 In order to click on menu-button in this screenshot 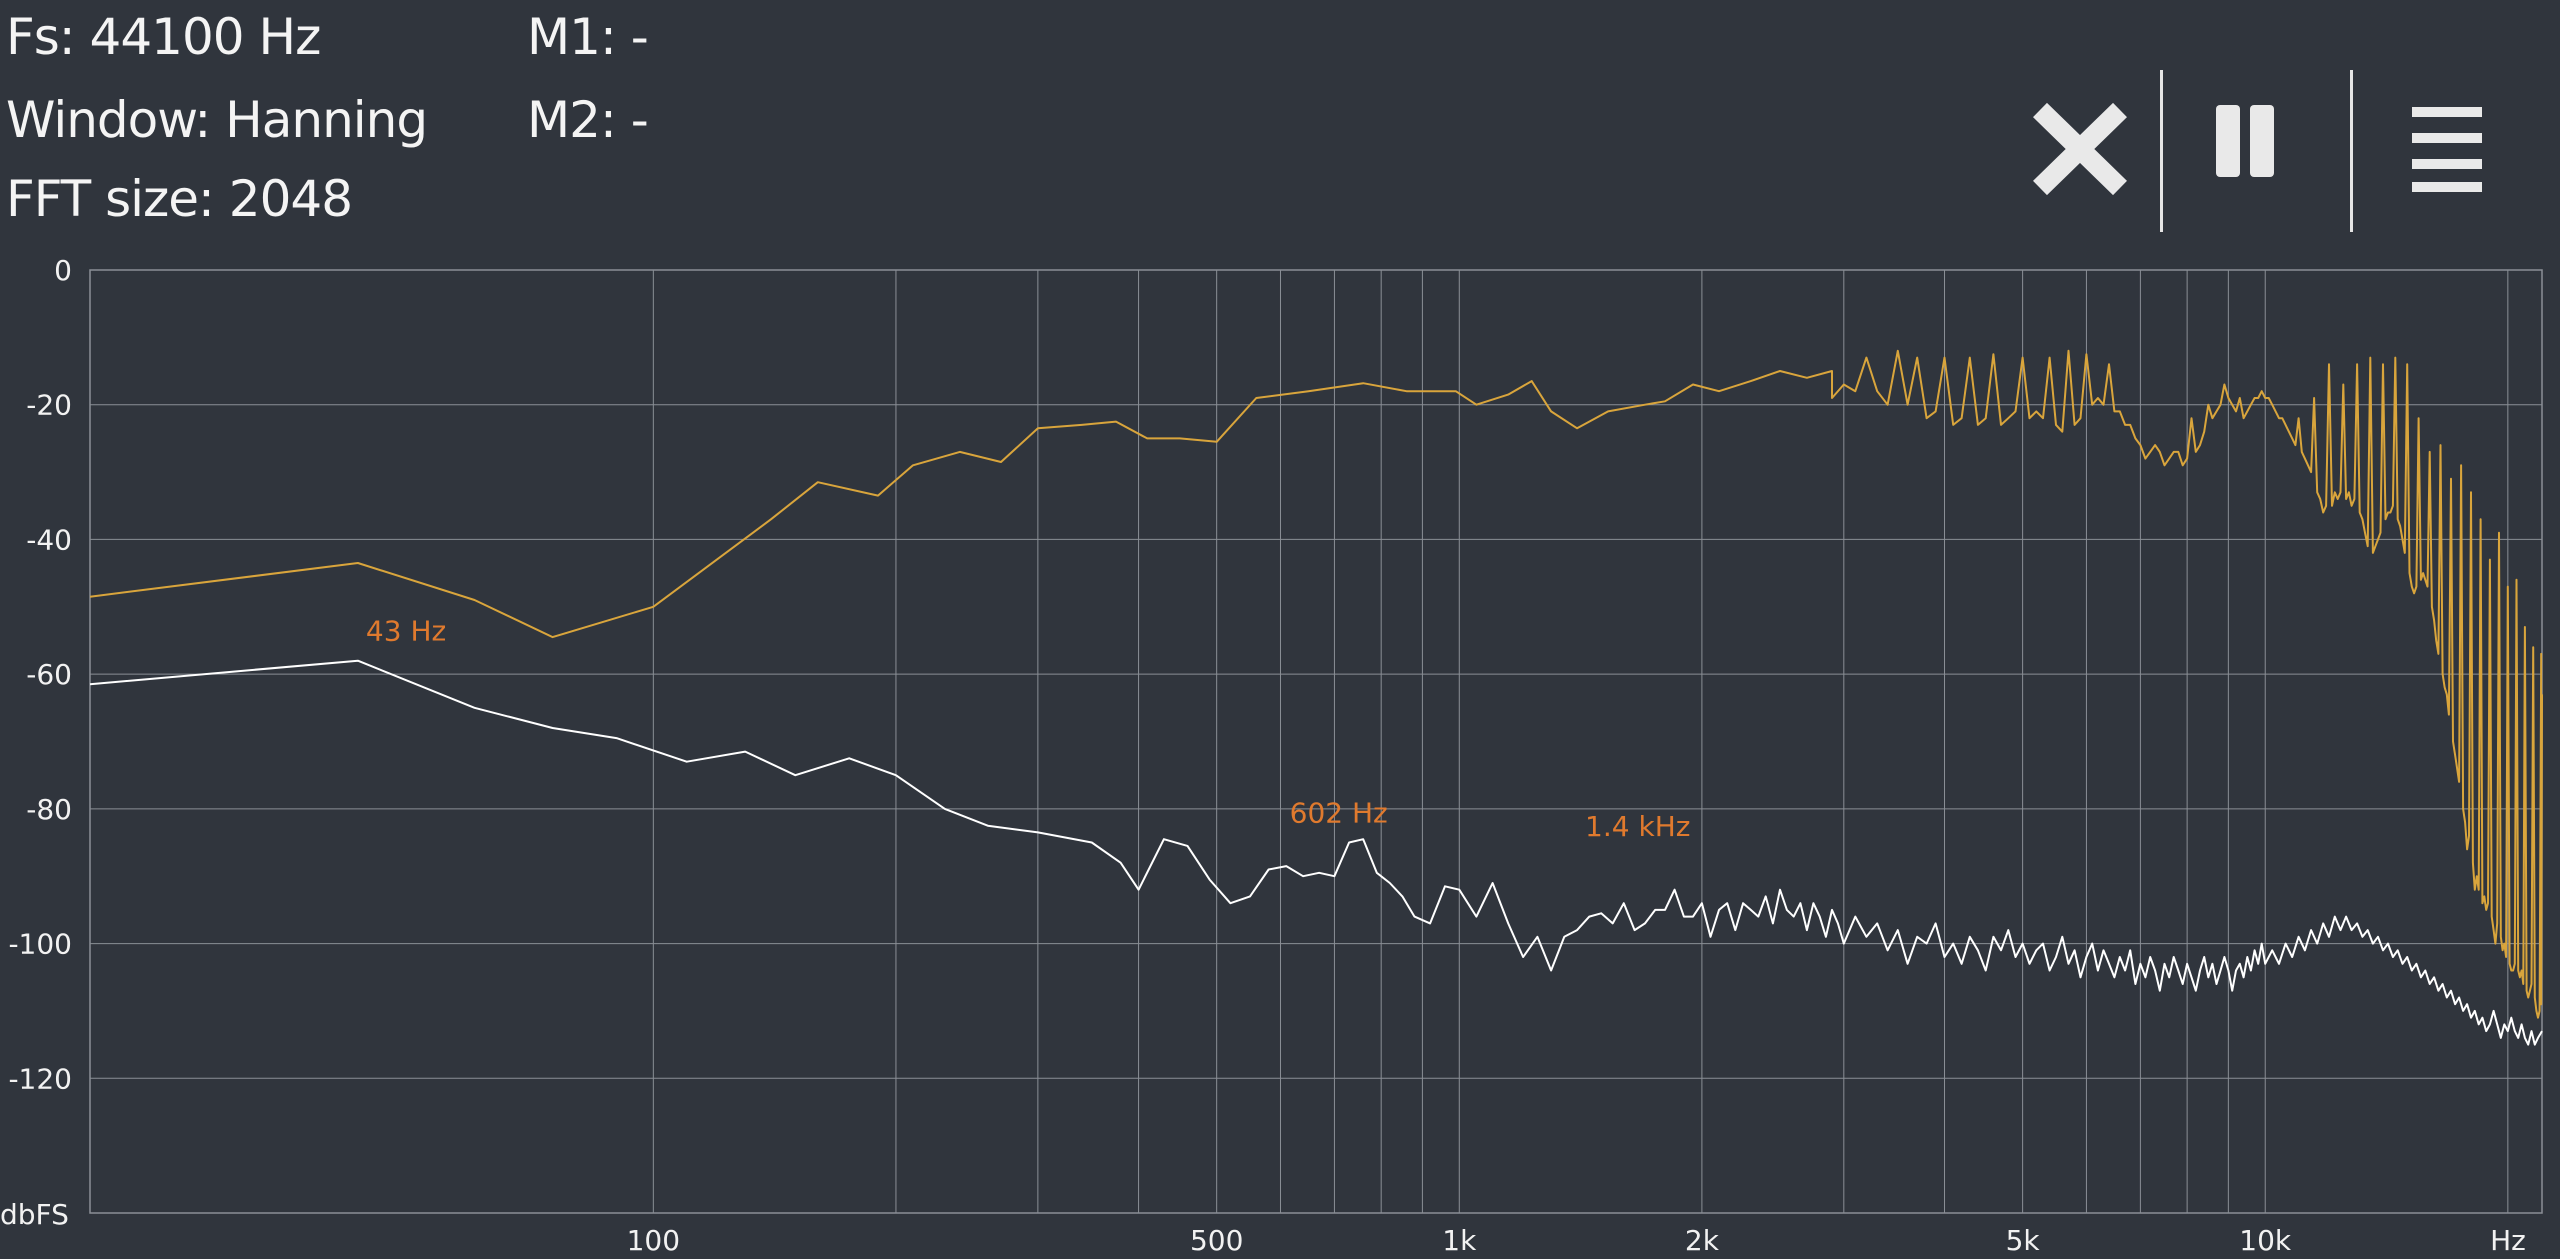, I will do `click(2450, 142)`.